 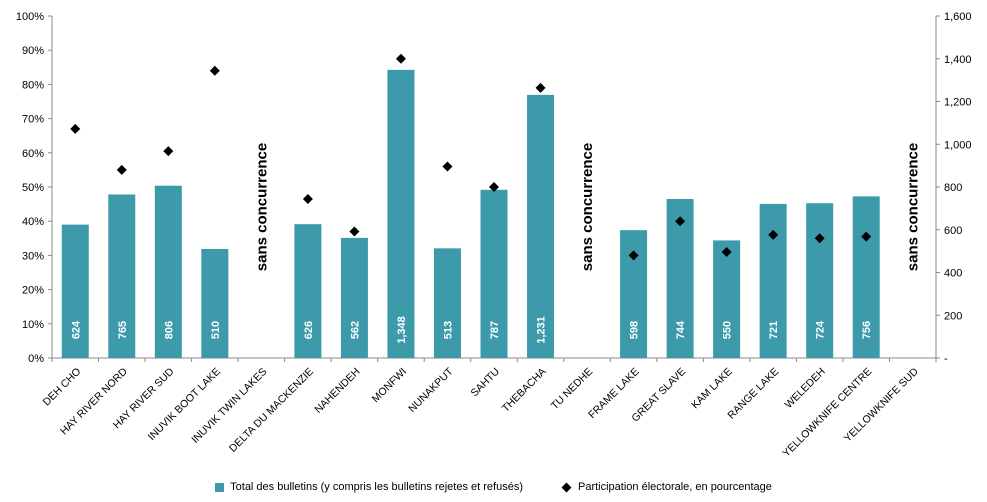 I want to click on bar-value-label: 1,231, so click(x=542, y=330).